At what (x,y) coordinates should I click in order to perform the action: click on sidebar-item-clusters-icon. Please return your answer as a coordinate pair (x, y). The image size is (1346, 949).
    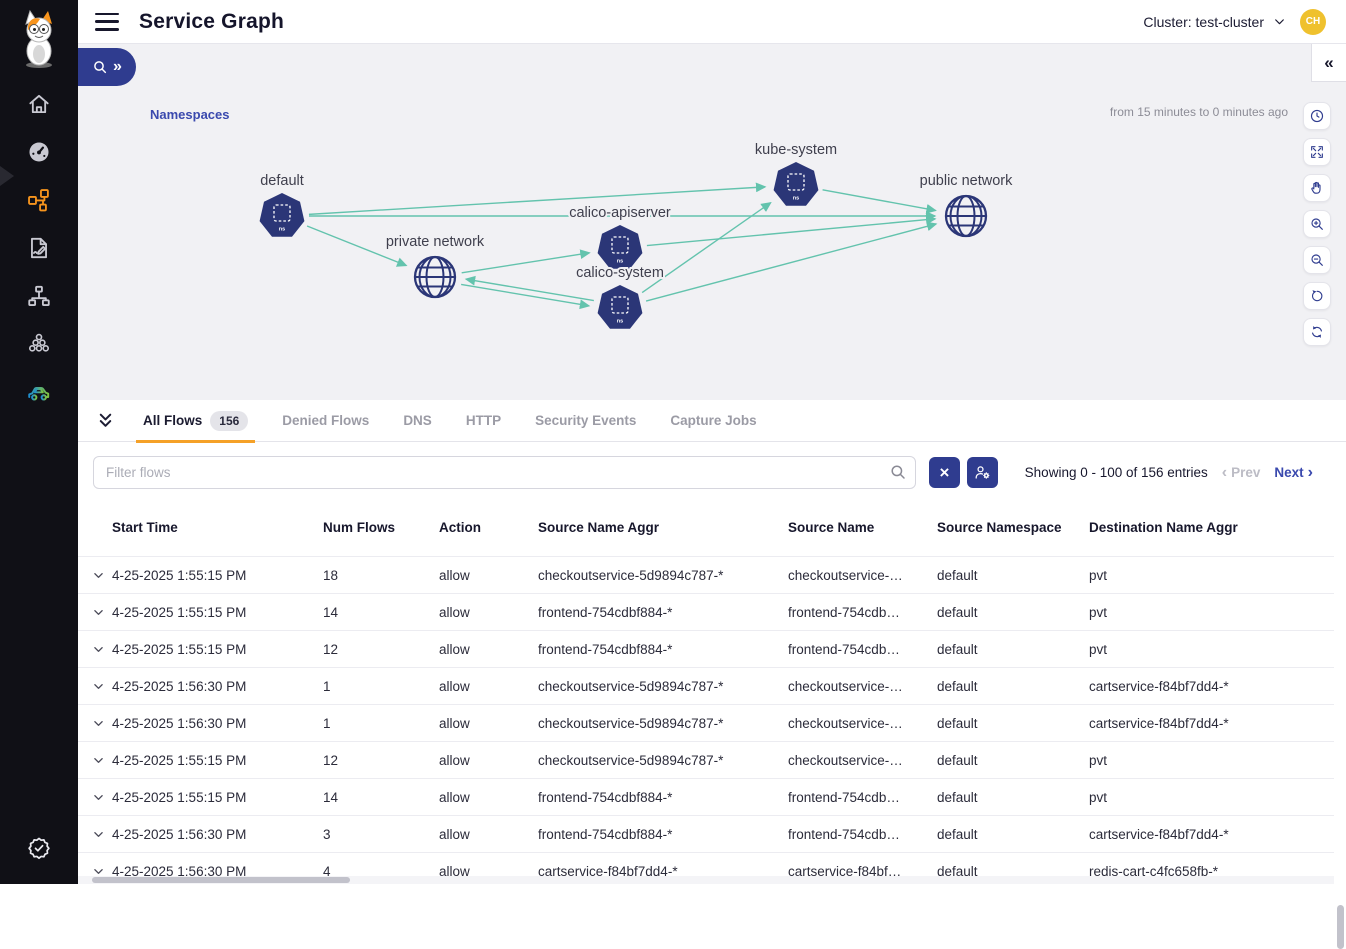
    Looking at the image, I should click on (39, 344).